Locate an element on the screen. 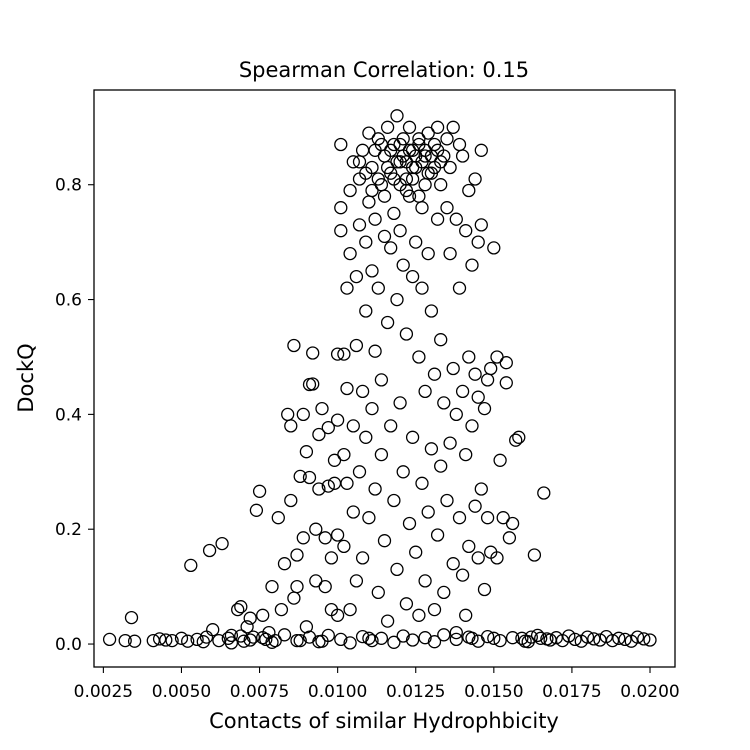  y-tick-label: 0.4 is located at coordinates (68, 415).